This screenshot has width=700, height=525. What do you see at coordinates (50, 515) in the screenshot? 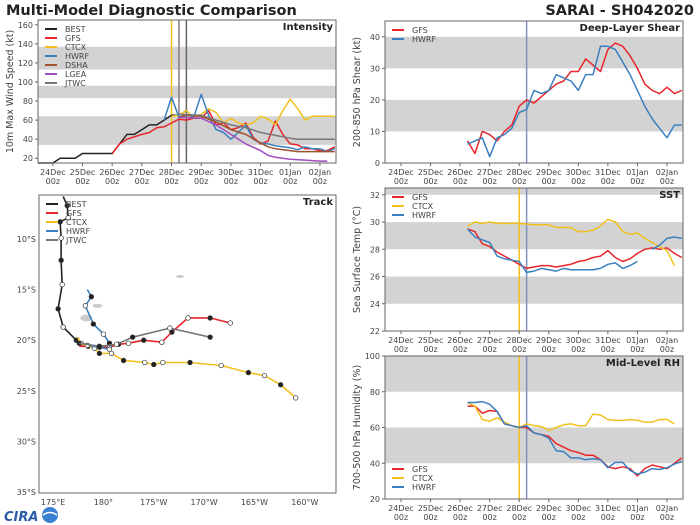
I see `globe-icon` at bounding box center [50, 515].